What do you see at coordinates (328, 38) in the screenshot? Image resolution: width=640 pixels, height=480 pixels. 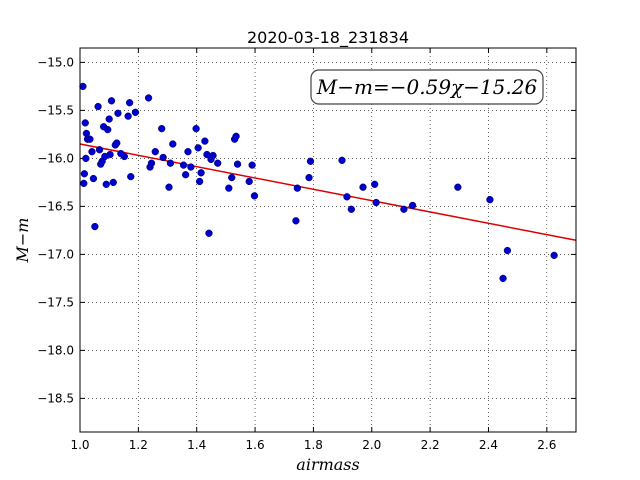 I see `chart-title: 2020-03-18_231834` at bounding box center [328, 38].